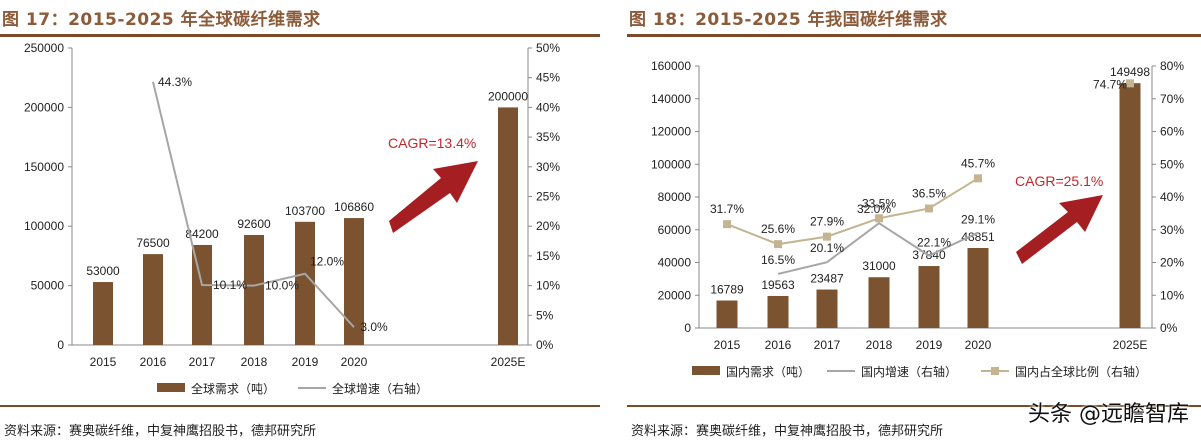 This screenshot has height=440, width=1201. I want to click on right-tick-label: 50%, so click(1172, 164).